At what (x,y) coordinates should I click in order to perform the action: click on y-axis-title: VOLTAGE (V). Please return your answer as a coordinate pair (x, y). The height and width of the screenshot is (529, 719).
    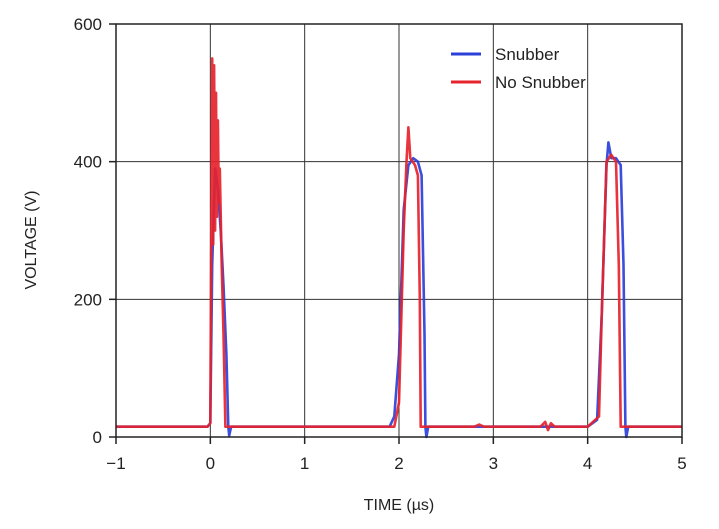
    Looking at the image, I should click on (31, 240).